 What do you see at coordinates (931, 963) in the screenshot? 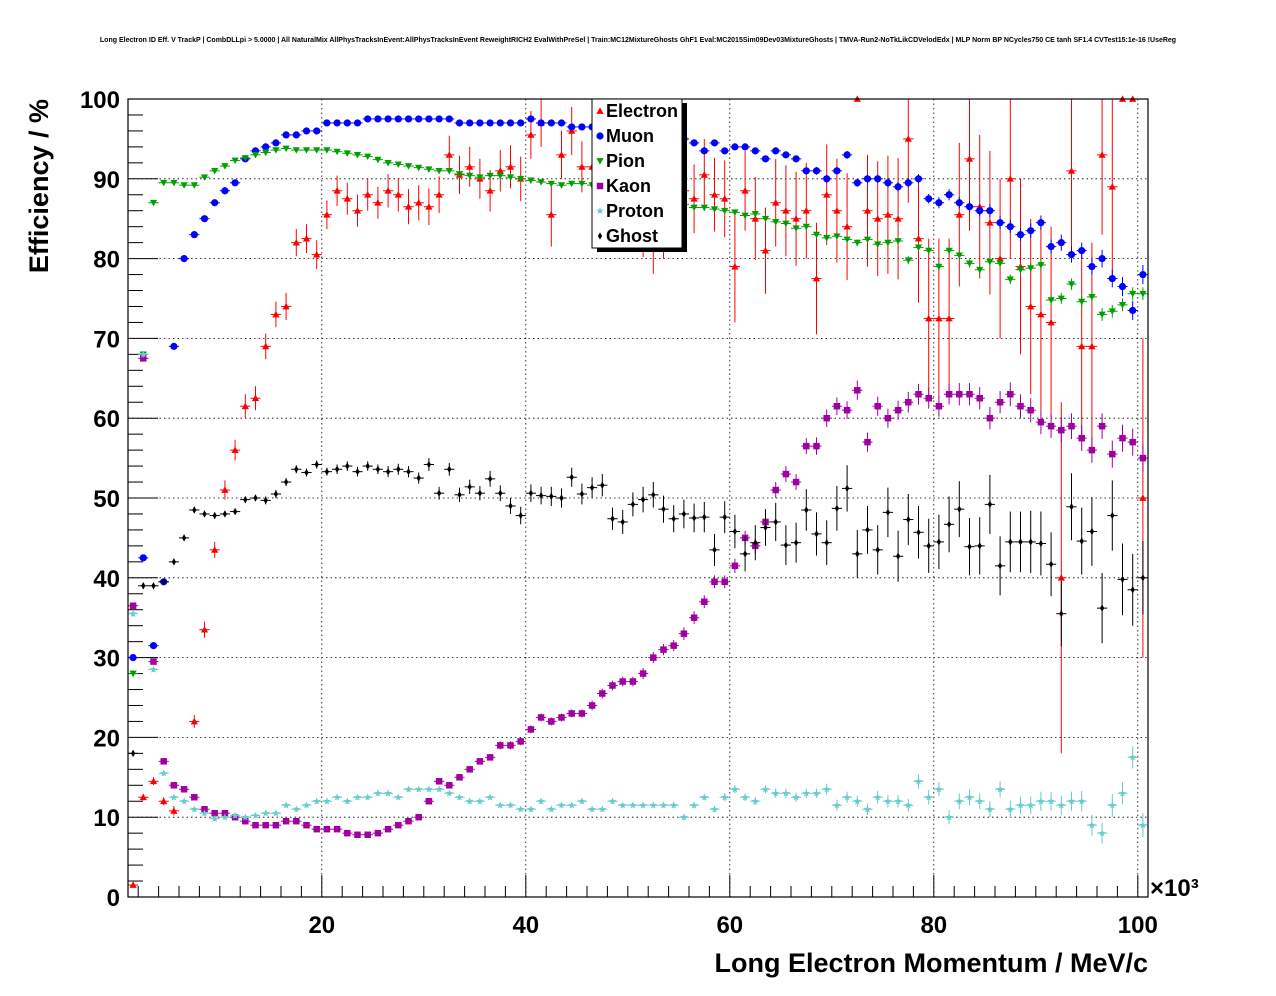
I see `x-axis-title: Long Electron Momentum / MeV/c` at bounding box center [931, 963].